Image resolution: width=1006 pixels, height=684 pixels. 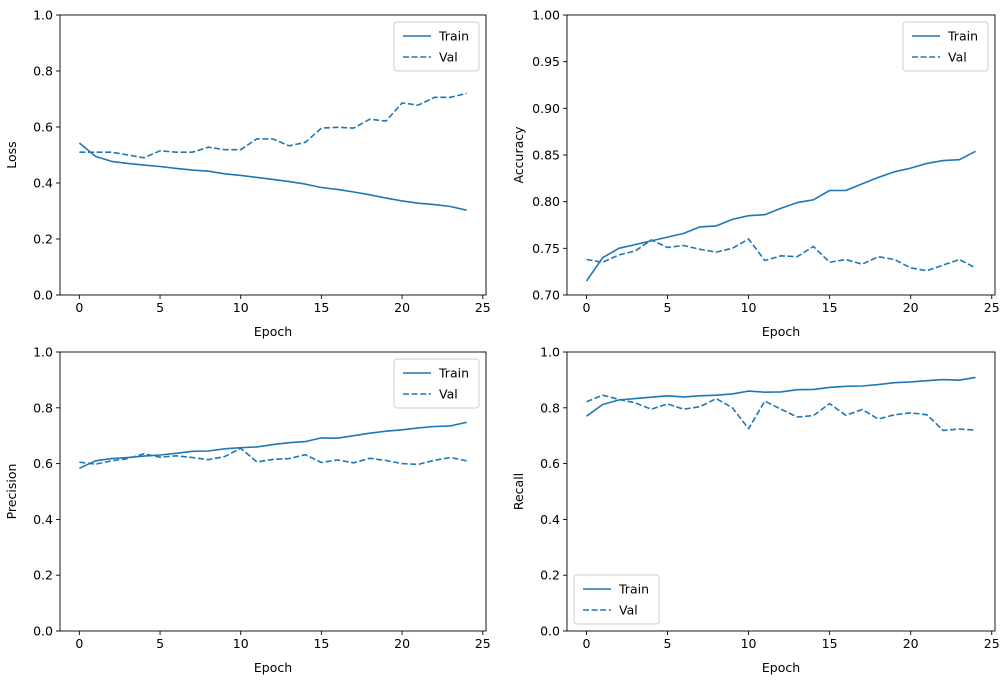 What do you see at coordinates (546, 155) in the screenshot?
I see `y-tick-label: 0.85` at bounding box center [546, 155].